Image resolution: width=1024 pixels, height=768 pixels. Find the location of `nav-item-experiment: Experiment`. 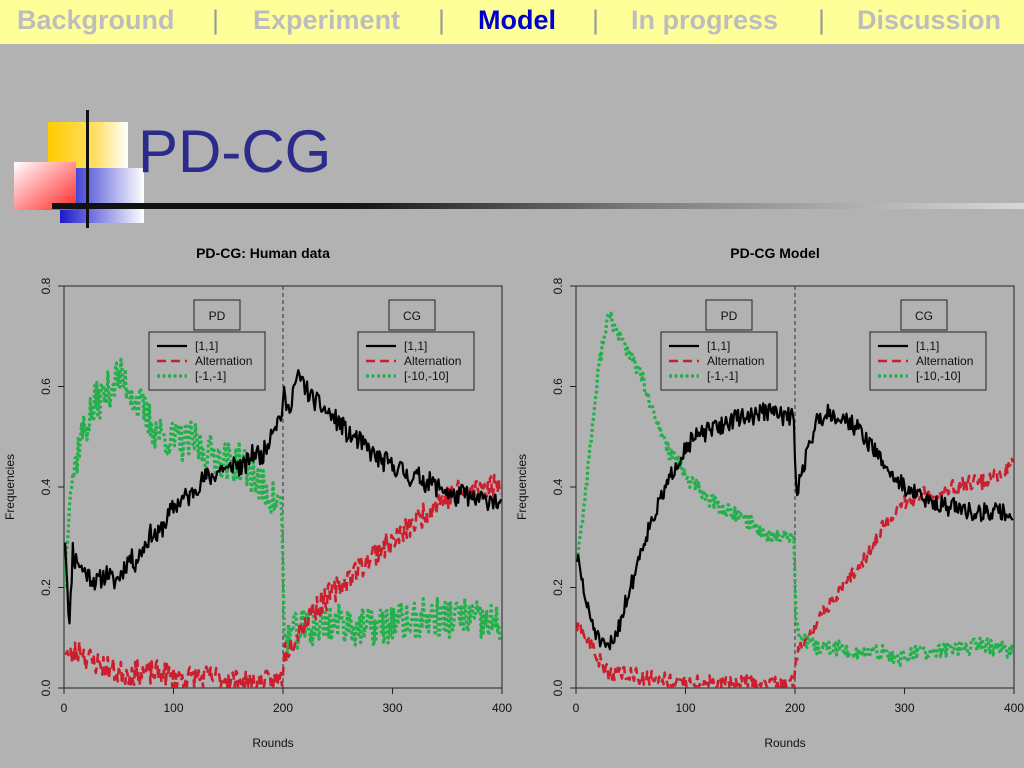

nav-item-experiment: Experiment is located at coordinates (327, 20).